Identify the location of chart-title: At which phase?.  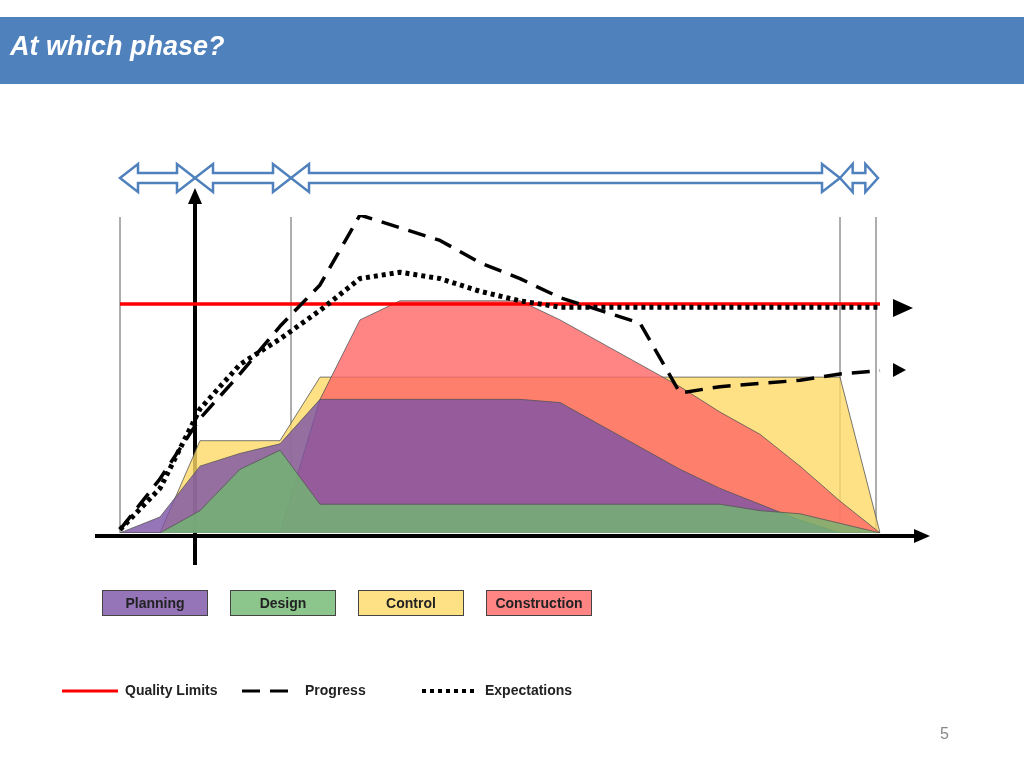
(117, 46).